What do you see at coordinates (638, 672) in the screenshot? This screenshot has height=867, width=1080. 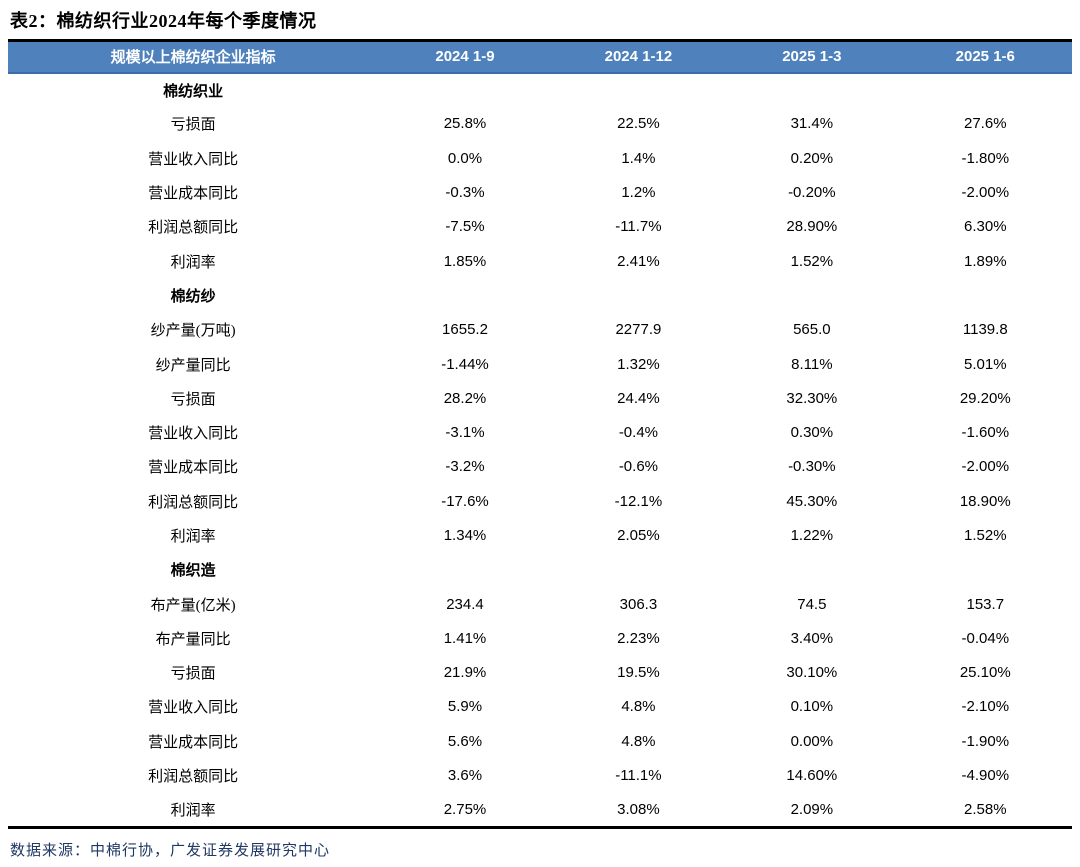 I see `value-cell: 19.5%` at bounding box center [638, 672].